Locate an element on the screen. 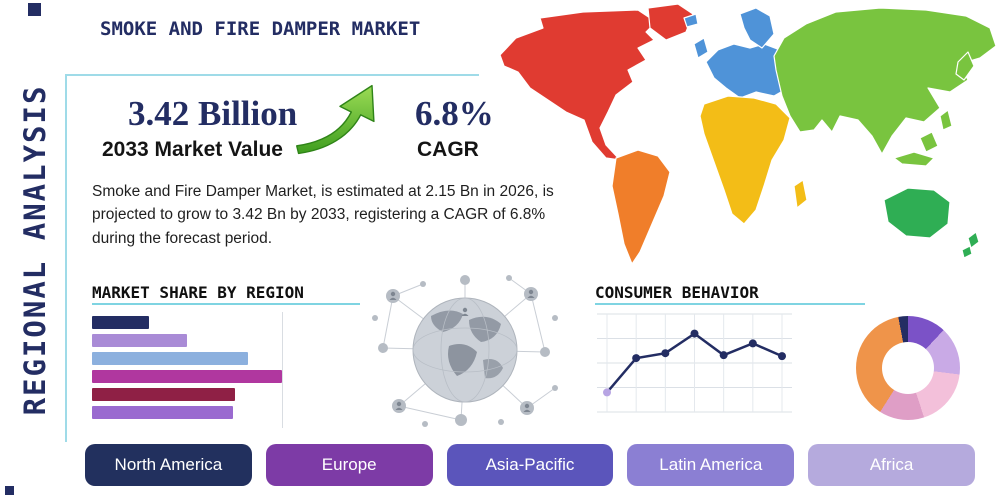  market-share-underline is located at coordinates (226, 304).